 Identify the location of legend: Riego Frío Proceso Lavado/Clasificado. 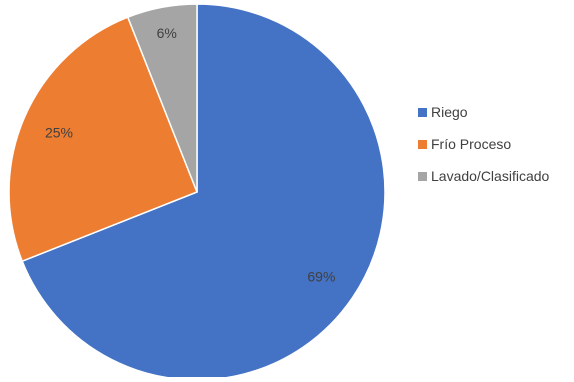
(483, 151).